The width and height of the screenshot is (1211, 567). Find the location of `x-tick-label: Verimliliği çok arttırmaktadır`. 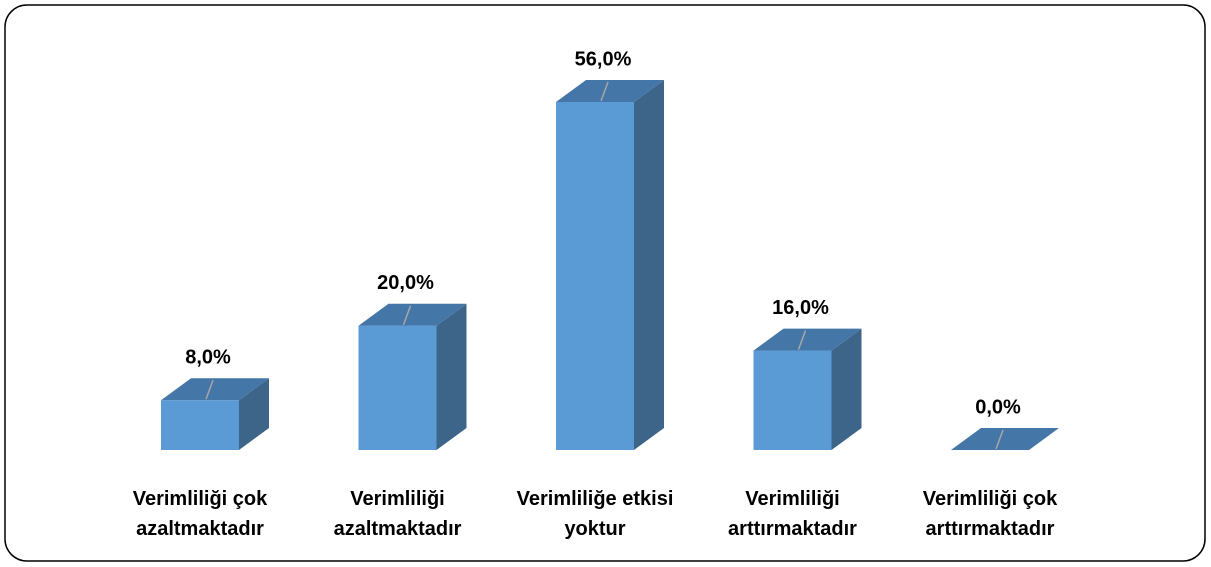

x-tick-label: Verimliliği çok arttırmaktadır is located at coordinates (990, 514).